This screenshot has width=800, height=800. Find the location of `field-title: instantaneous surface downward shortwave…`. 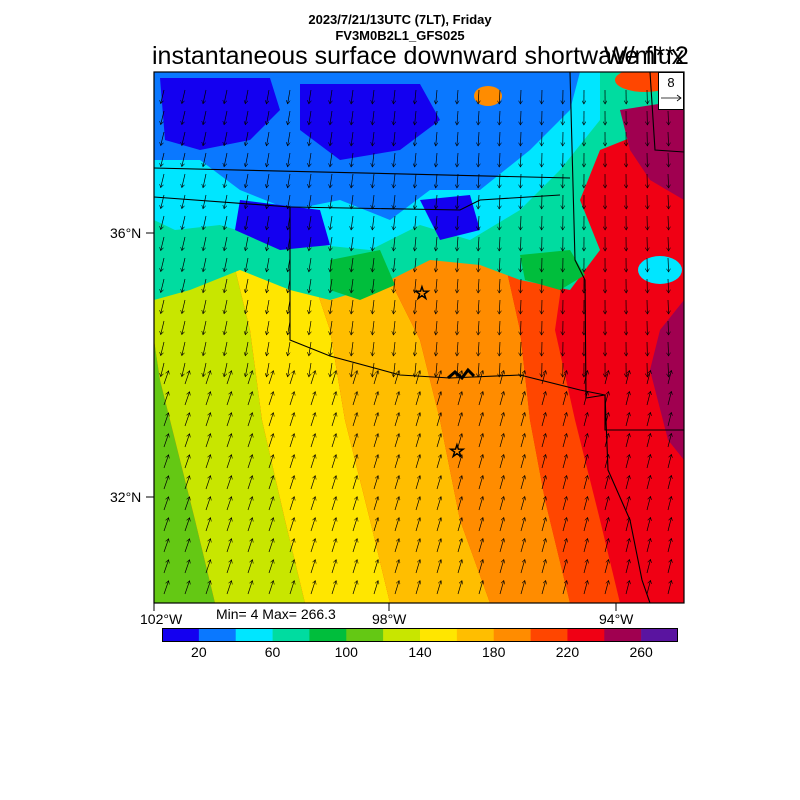

field-title: instantaneous surface downward shortwave… is located at coordinates (418, 56).